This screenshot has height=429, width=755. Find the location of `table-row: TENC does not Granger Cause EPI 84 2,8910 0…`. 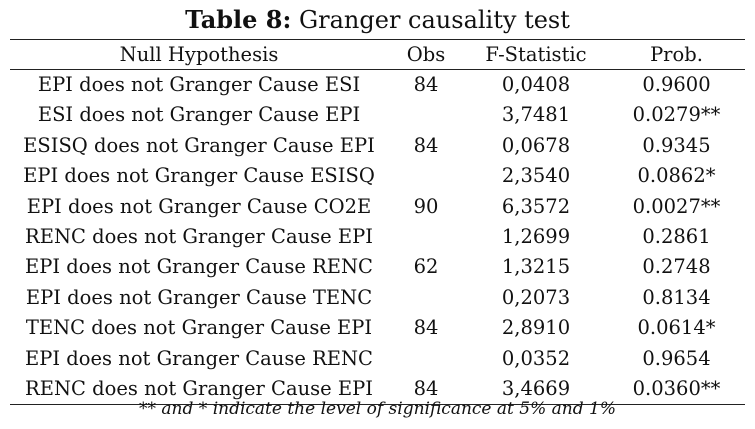

table-row: TENC does not Granger Cause EPI 84 2,8910 0… is located at coordinates (377, 328).